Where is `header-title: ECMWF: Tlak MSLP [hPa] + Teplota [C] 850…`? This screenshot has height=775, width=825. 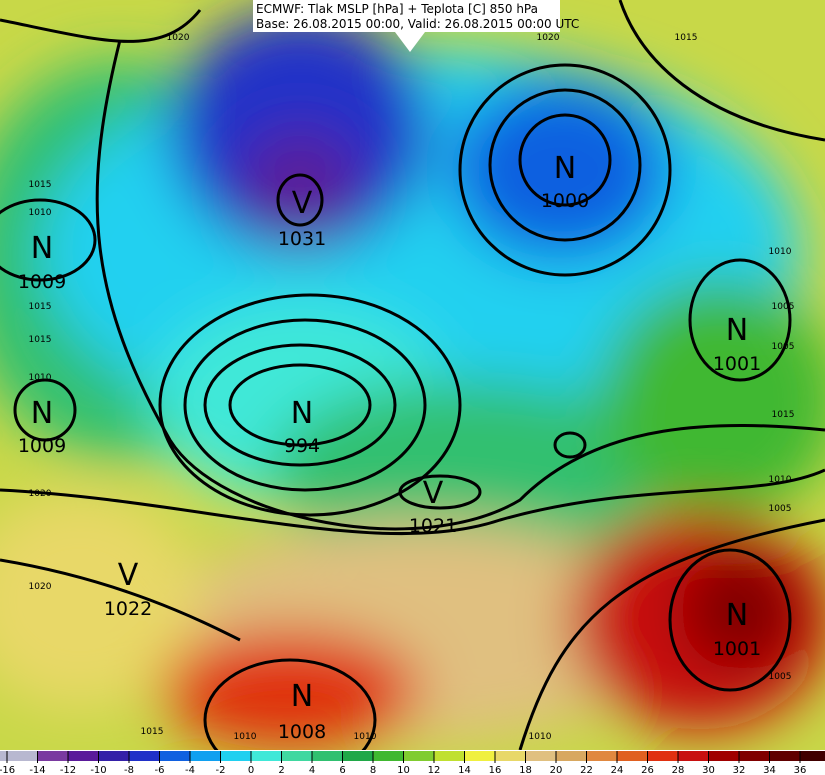 header-title: ECMWF: Tlak MSLP [hPa] + Teplota [C] 850… is located at coordinates (397, 9).